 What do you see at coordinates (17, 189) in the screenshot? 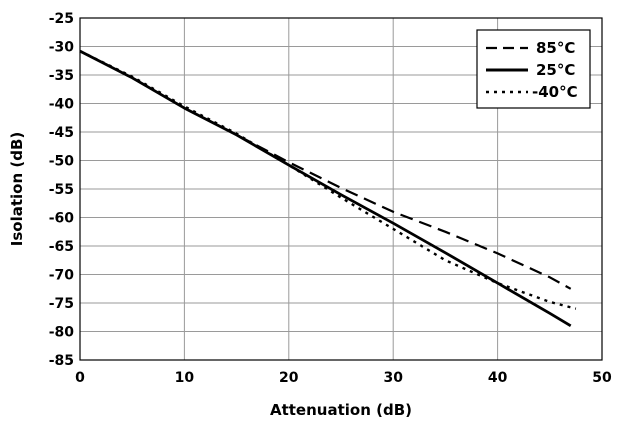
I see `y-axis-title: Isolation (dB)` at bounding box center [17, 189].